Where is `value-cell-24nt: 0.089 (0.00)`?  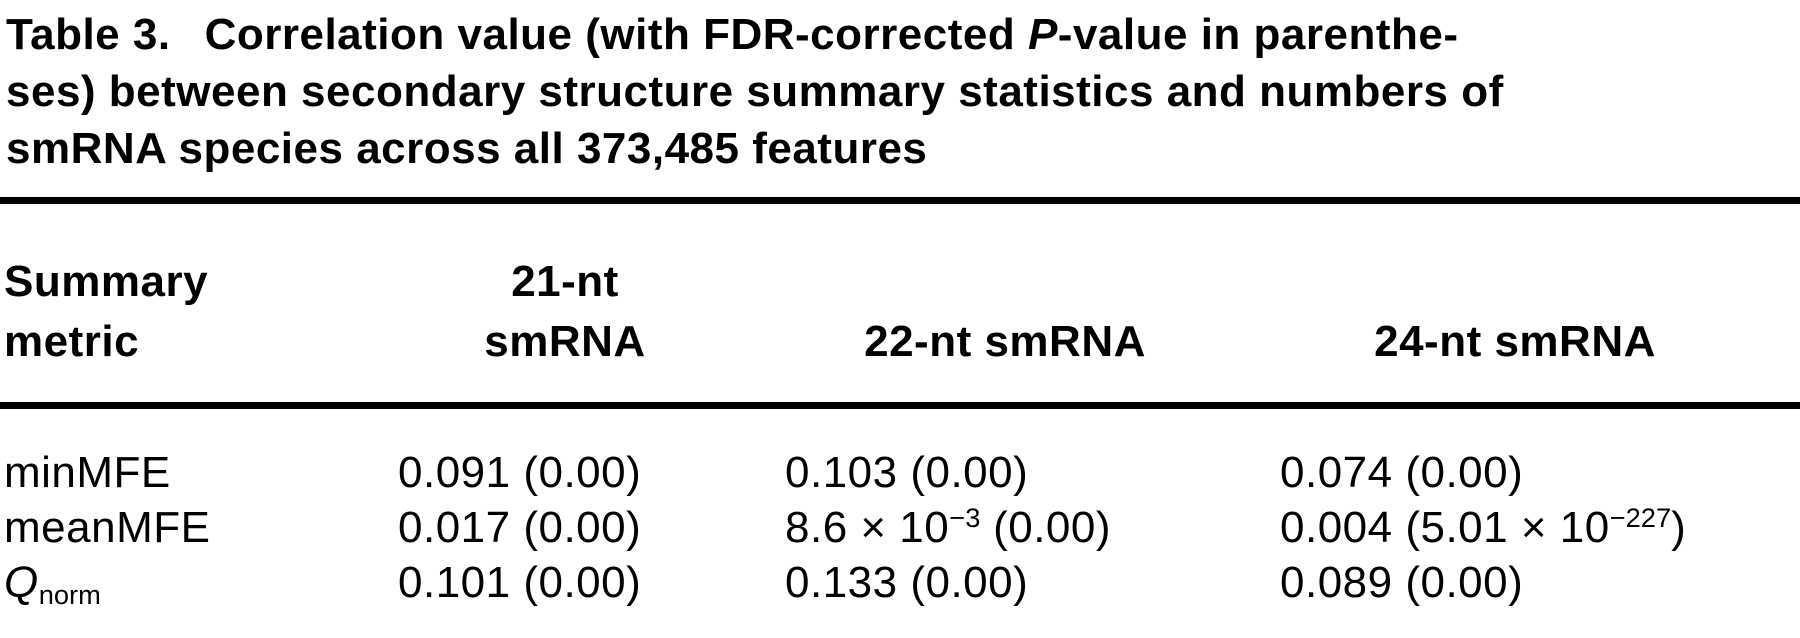
value-cell-24nt: 0.089 (0.00) is located at coordinates (1402, 582).